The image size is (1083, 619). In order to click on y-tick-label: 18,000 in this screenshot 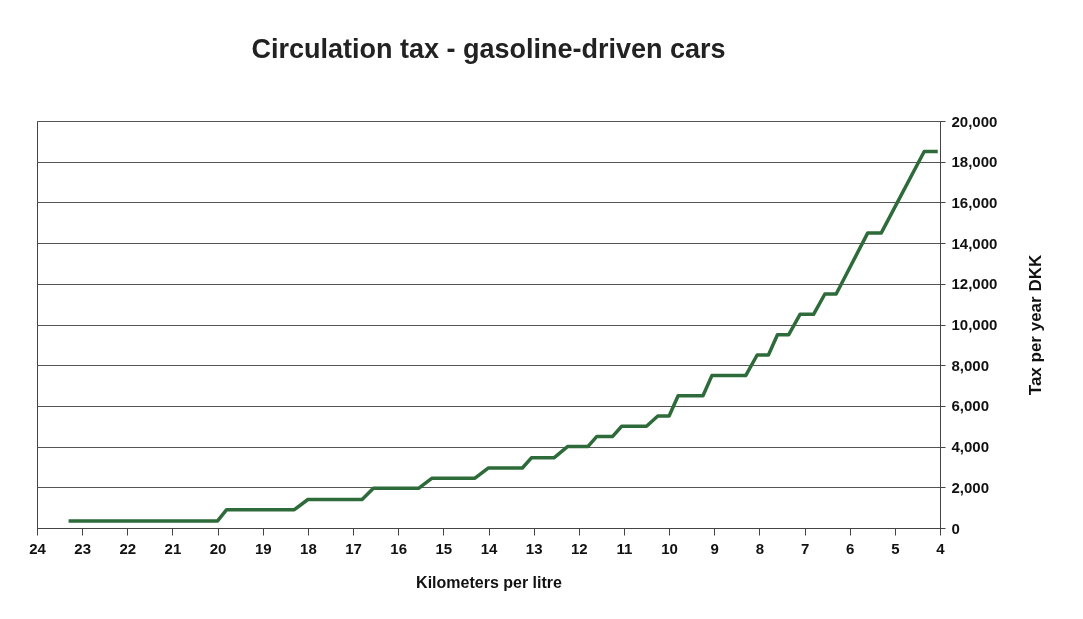, I will do `click(974, 162)`.